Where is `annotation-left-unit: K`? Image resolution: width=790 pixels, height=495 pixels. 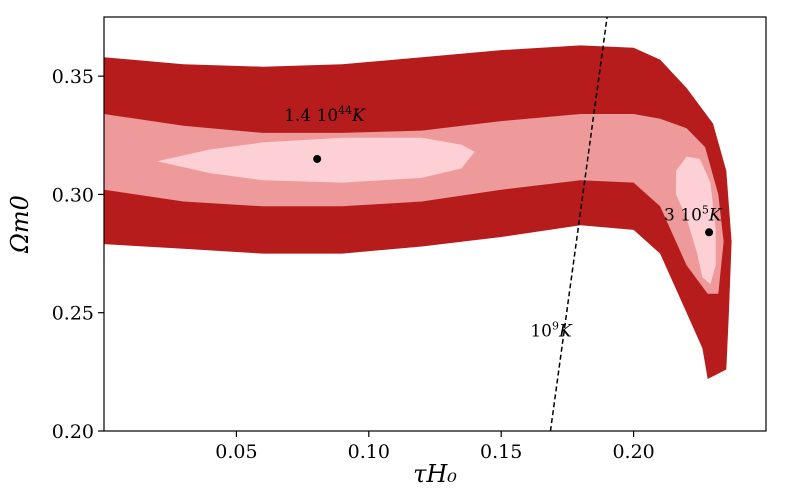 annotation-left-unit: K is located at coordinates (358, 116).